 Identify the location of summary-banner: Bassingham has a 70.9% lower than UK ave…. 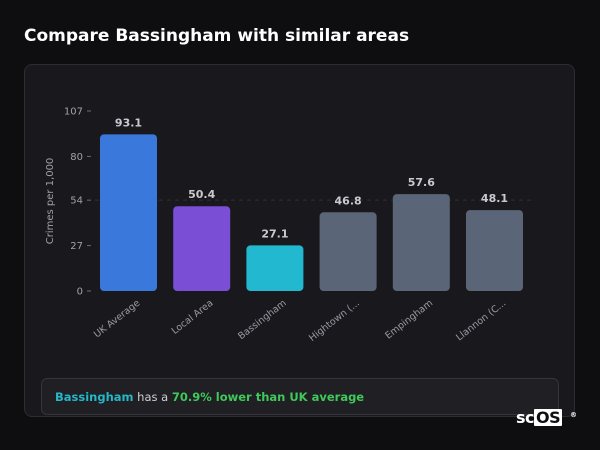
(300, 396).